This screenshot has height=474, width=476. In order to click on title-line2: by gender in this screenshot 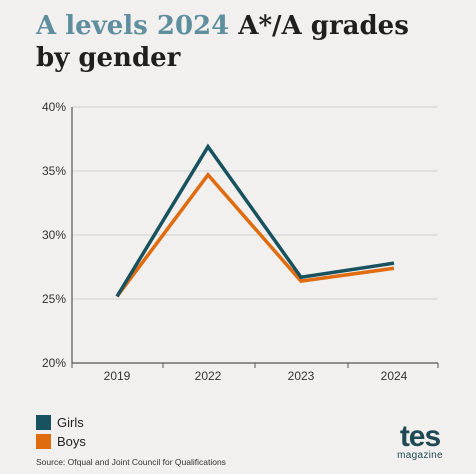, I will do `click(108, 58)`.